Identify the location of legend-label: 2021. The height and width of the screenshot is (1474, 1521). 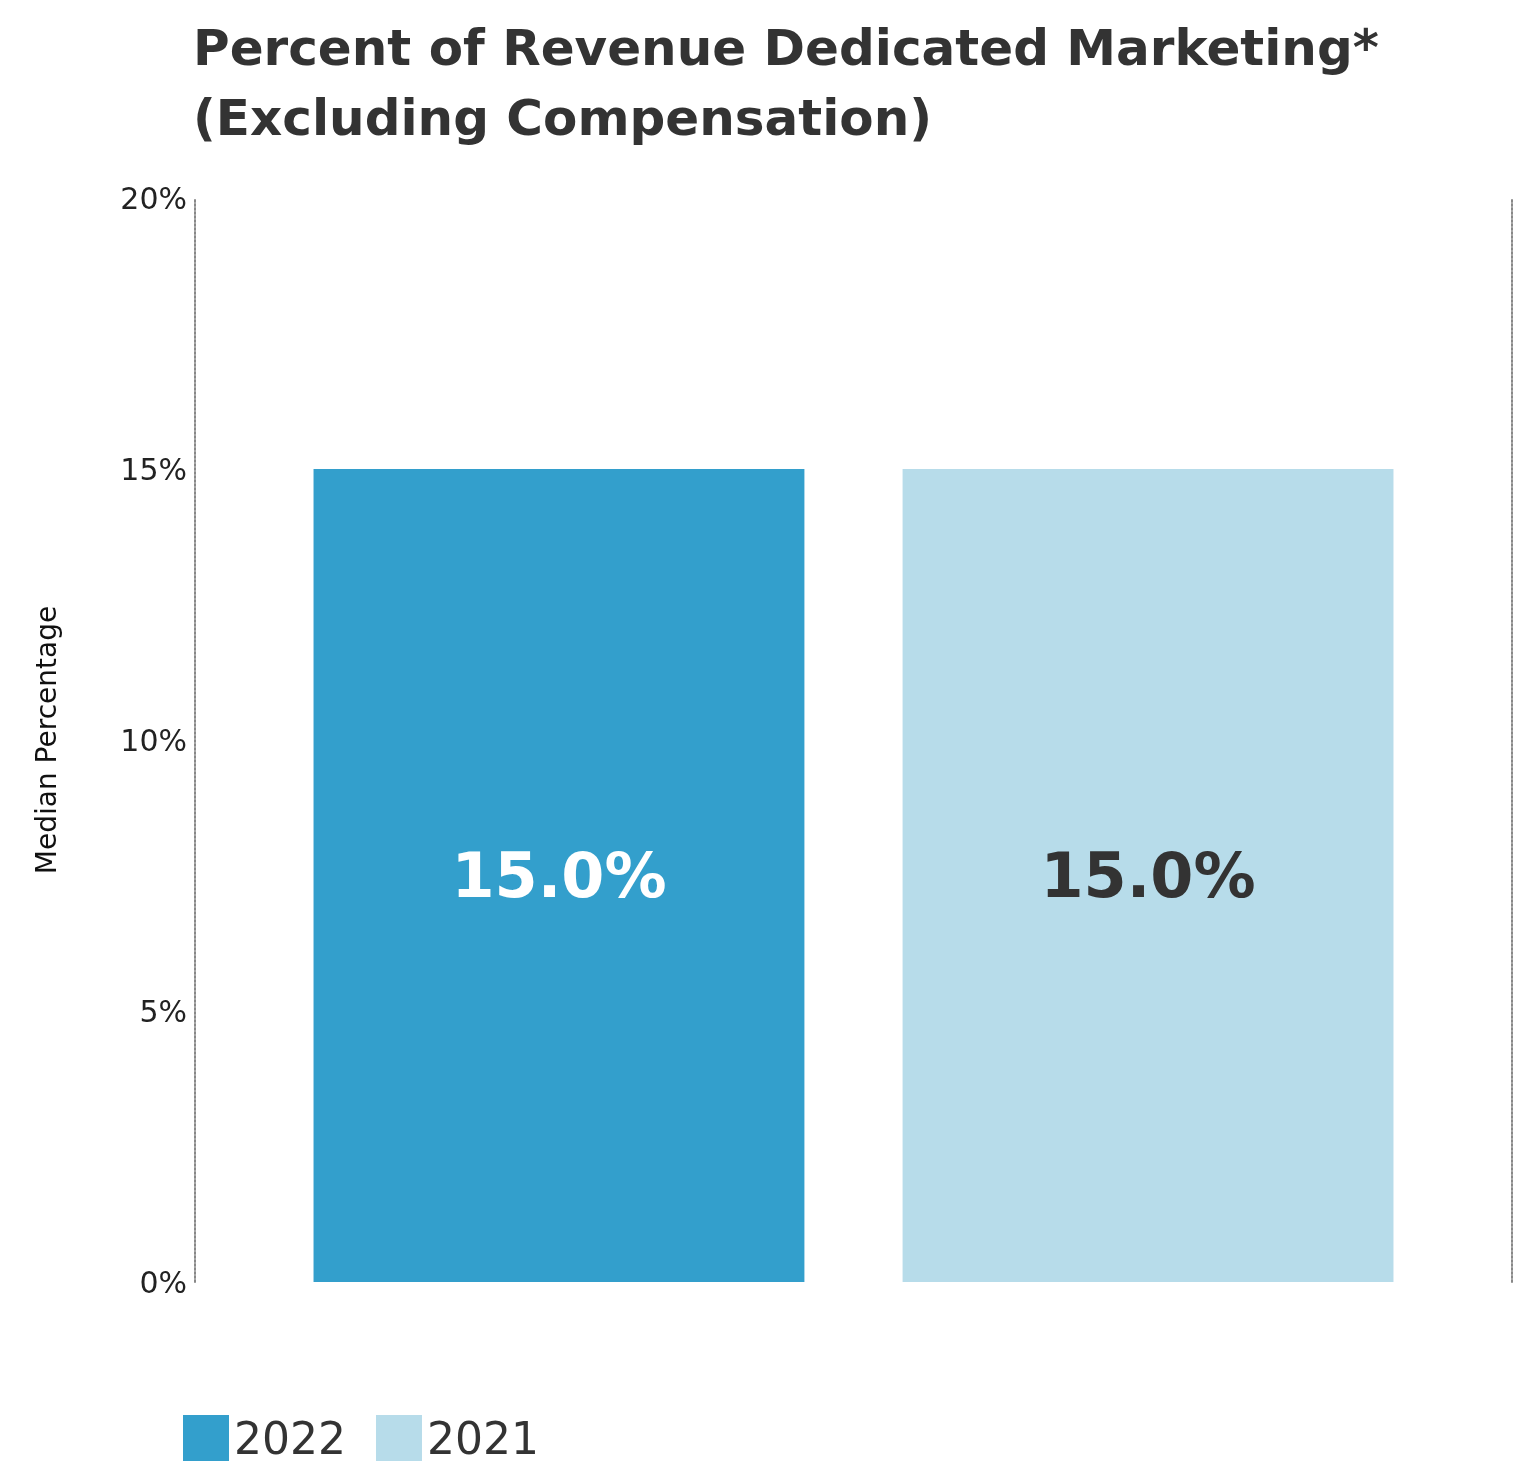
(482, 1438).